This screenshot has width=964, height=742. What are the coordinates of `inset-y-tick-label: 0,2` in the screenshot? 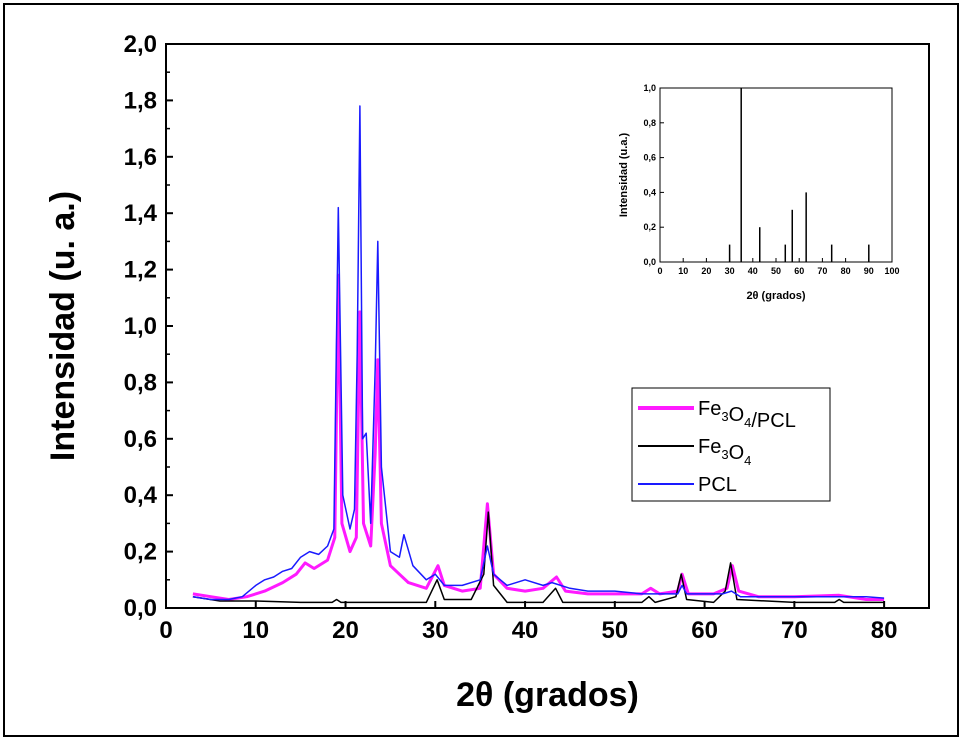 It's located at (649, 227).